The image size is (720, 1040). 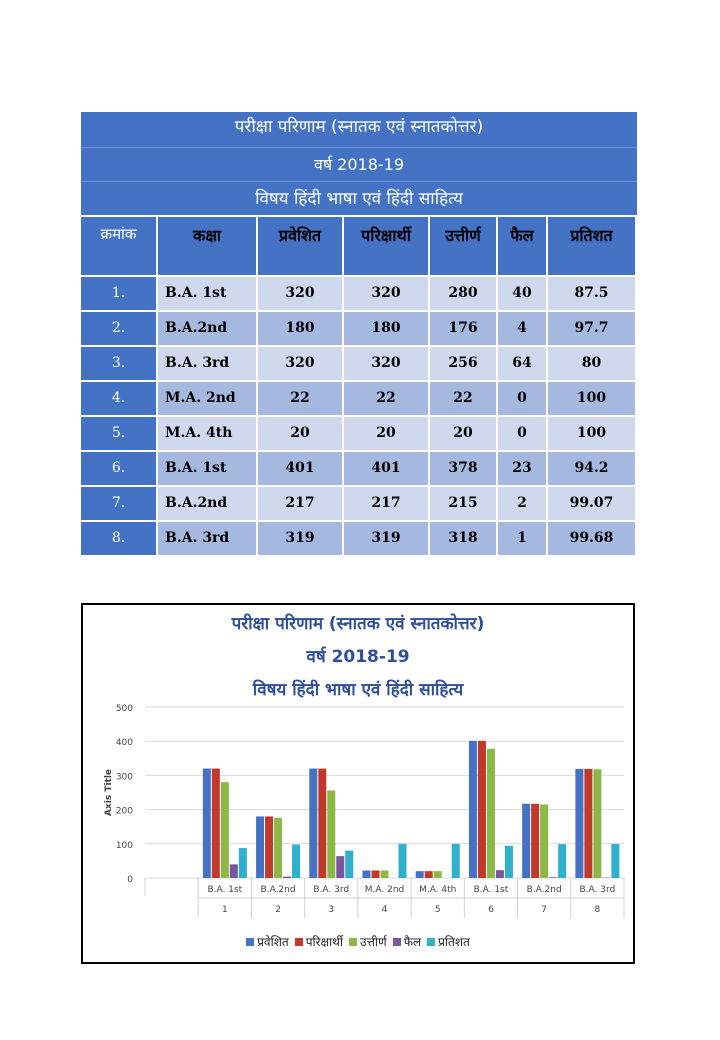 What do you see at coordinates (301, 434) in the screenshot?
I see `cell-admitted: 20` at bounding box center [301, 434].